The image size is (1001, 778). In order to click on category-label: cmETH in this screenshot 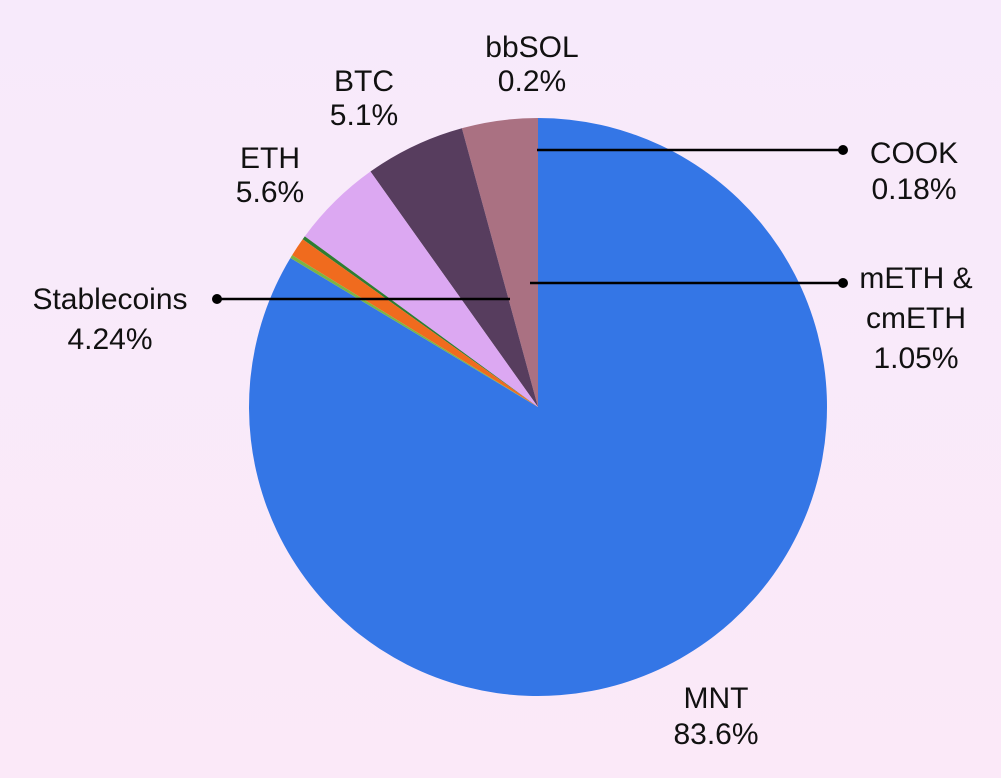, I will do `click(916, 318)`.